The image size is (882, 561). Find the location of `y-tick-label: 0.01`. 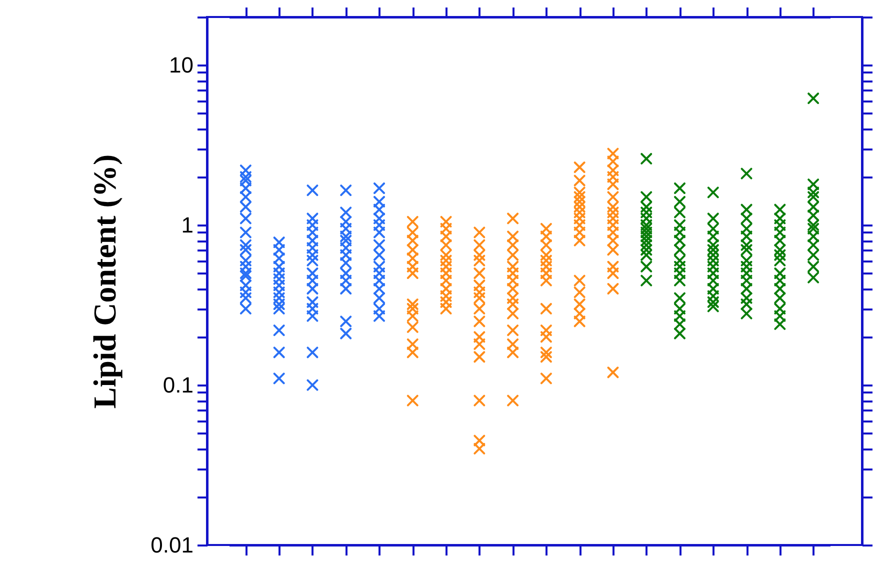

y-tick-label: 0.01 is located at coordinates (172, 545).